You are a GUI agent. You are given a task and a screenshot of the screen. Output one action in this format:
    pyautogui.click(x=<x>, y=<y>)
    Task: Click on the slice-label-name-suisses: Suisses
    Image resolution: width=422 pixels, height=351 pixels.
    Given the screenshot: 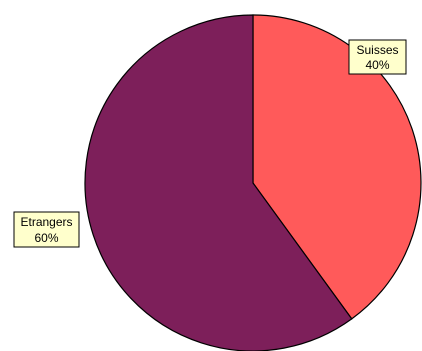 What is the action you would take?
    pyautogui.click(x=377, y=50)
    